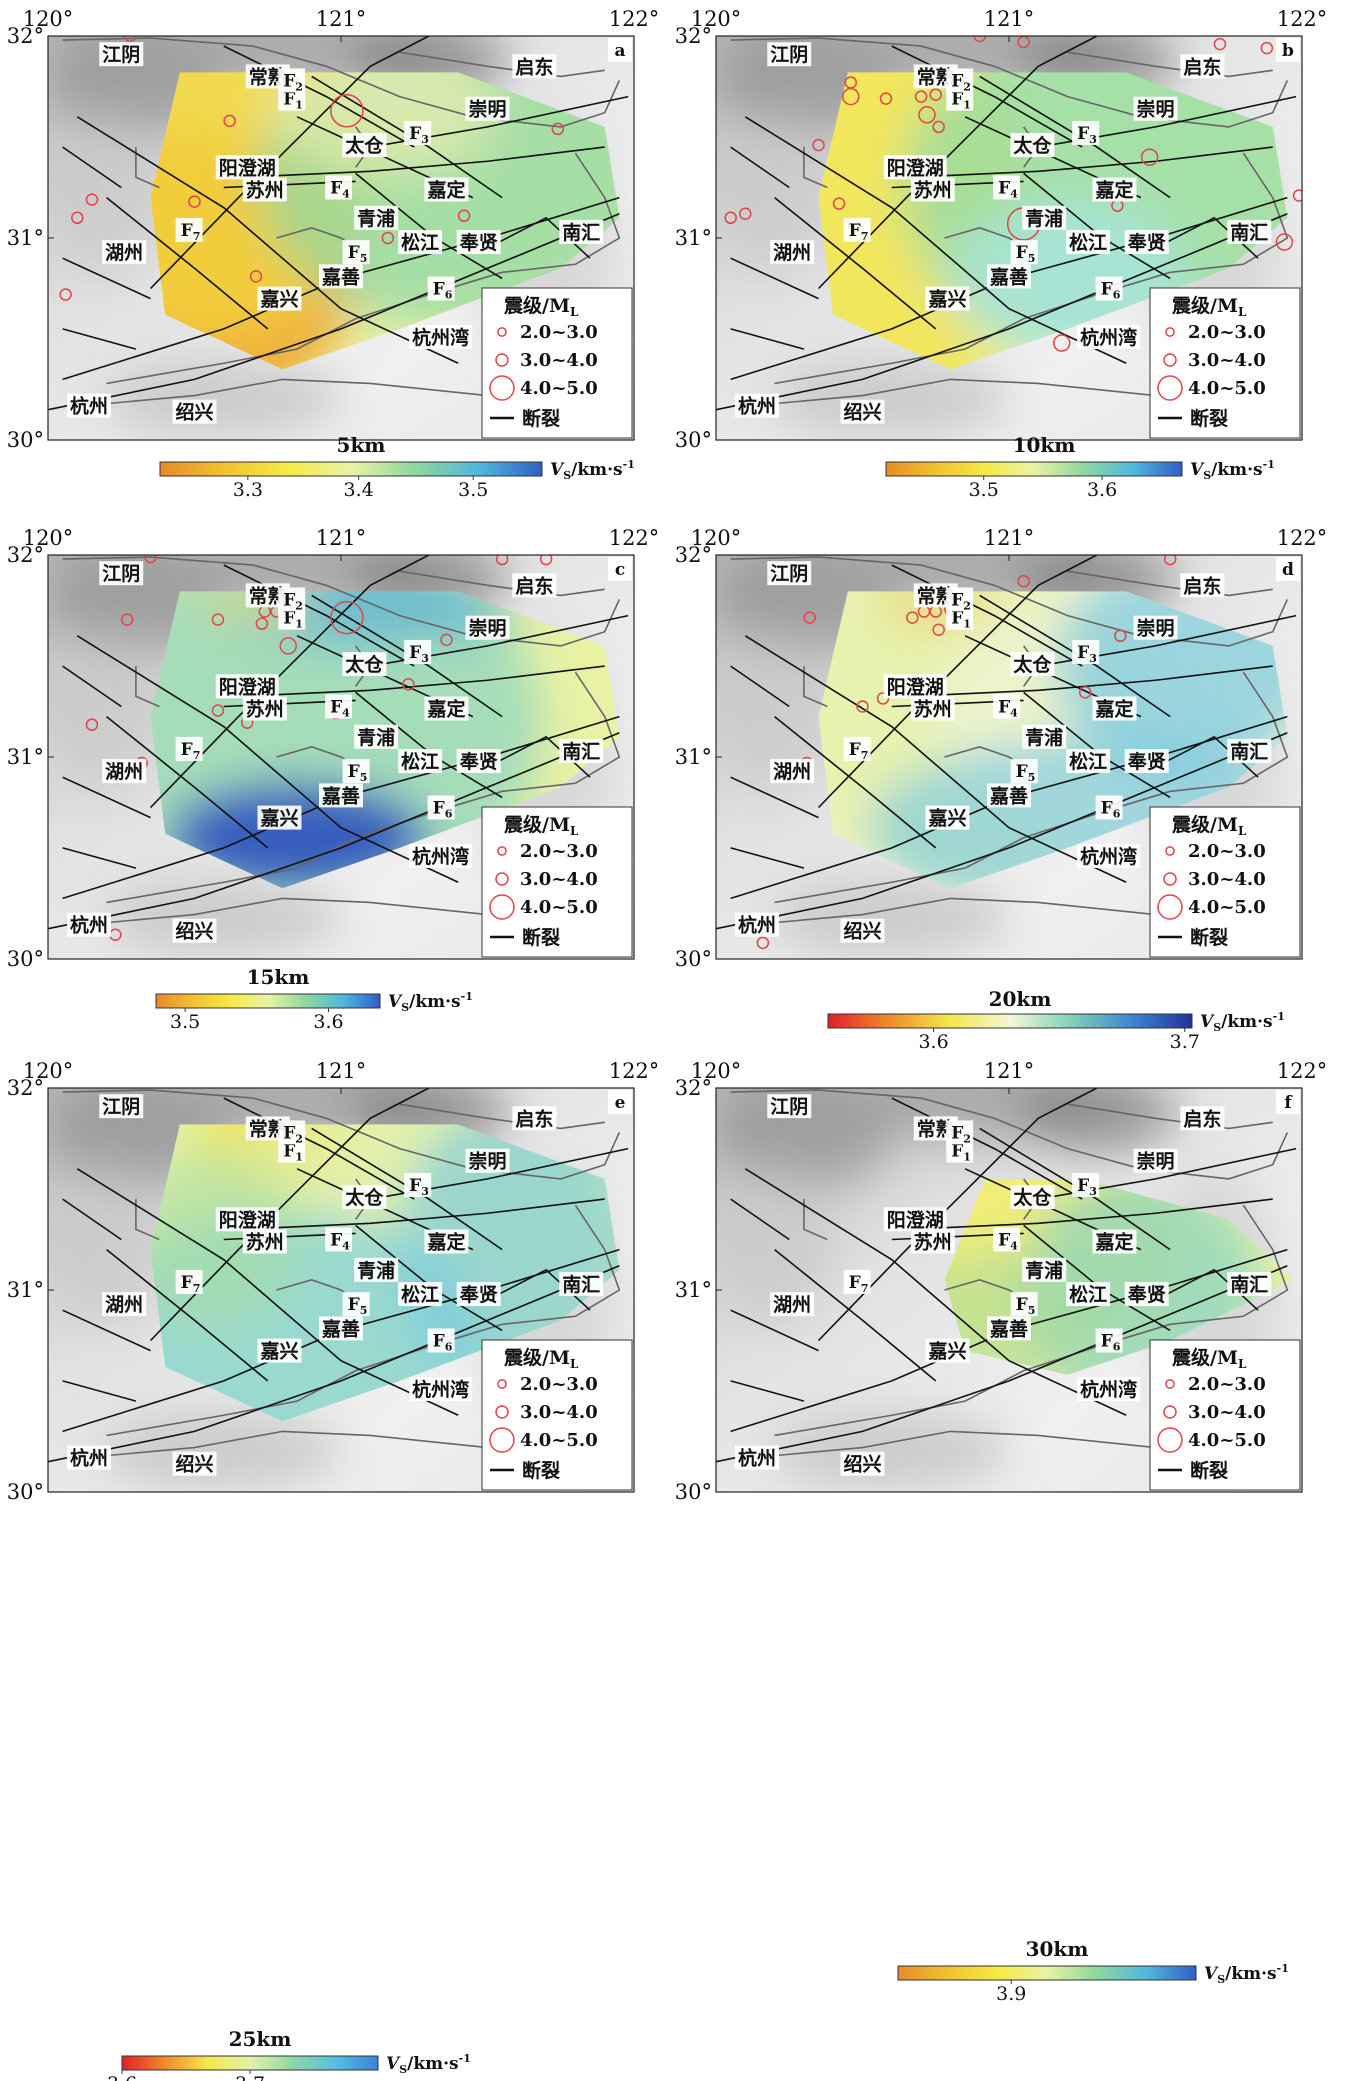 The image size is (1350, 2081). Describe the element at coordinates (250, 2077) in the screenshot. I see `colorbar-tick-label: 3.7` at that location.